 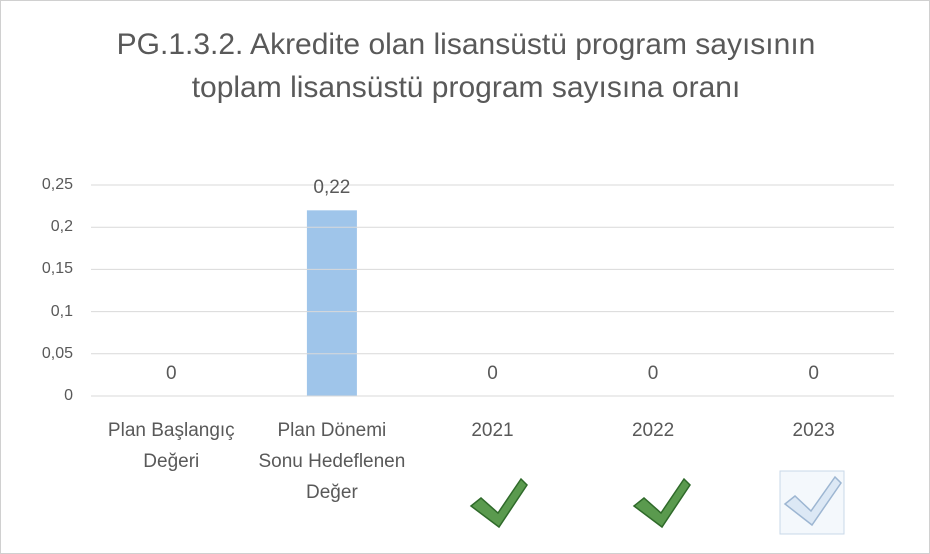 I want to click on x-tick-label: 2023, so click(x=813, y=430).